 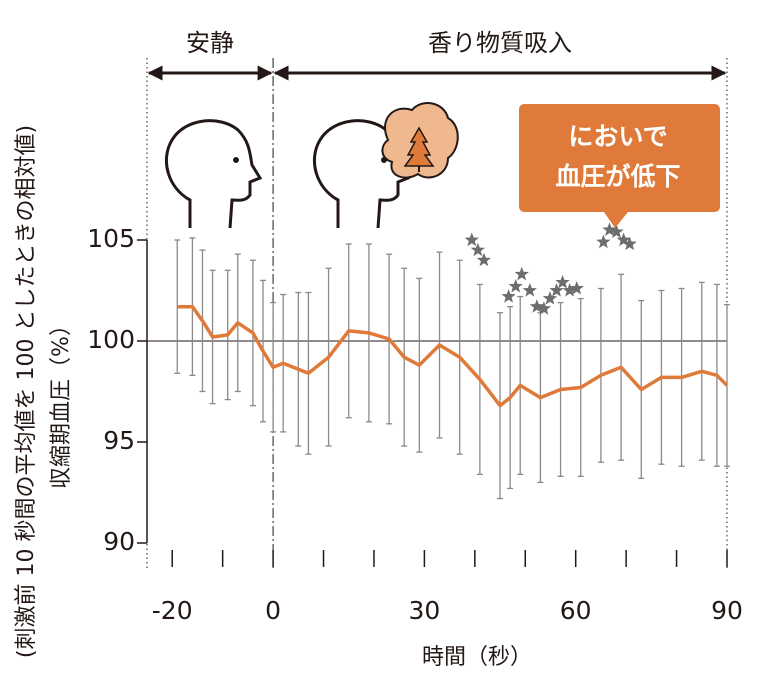 I want to click on y-axis-note: (刺激前 10 秒間の平均値を 100 としたときの相対値), so click(x=26, y=391).